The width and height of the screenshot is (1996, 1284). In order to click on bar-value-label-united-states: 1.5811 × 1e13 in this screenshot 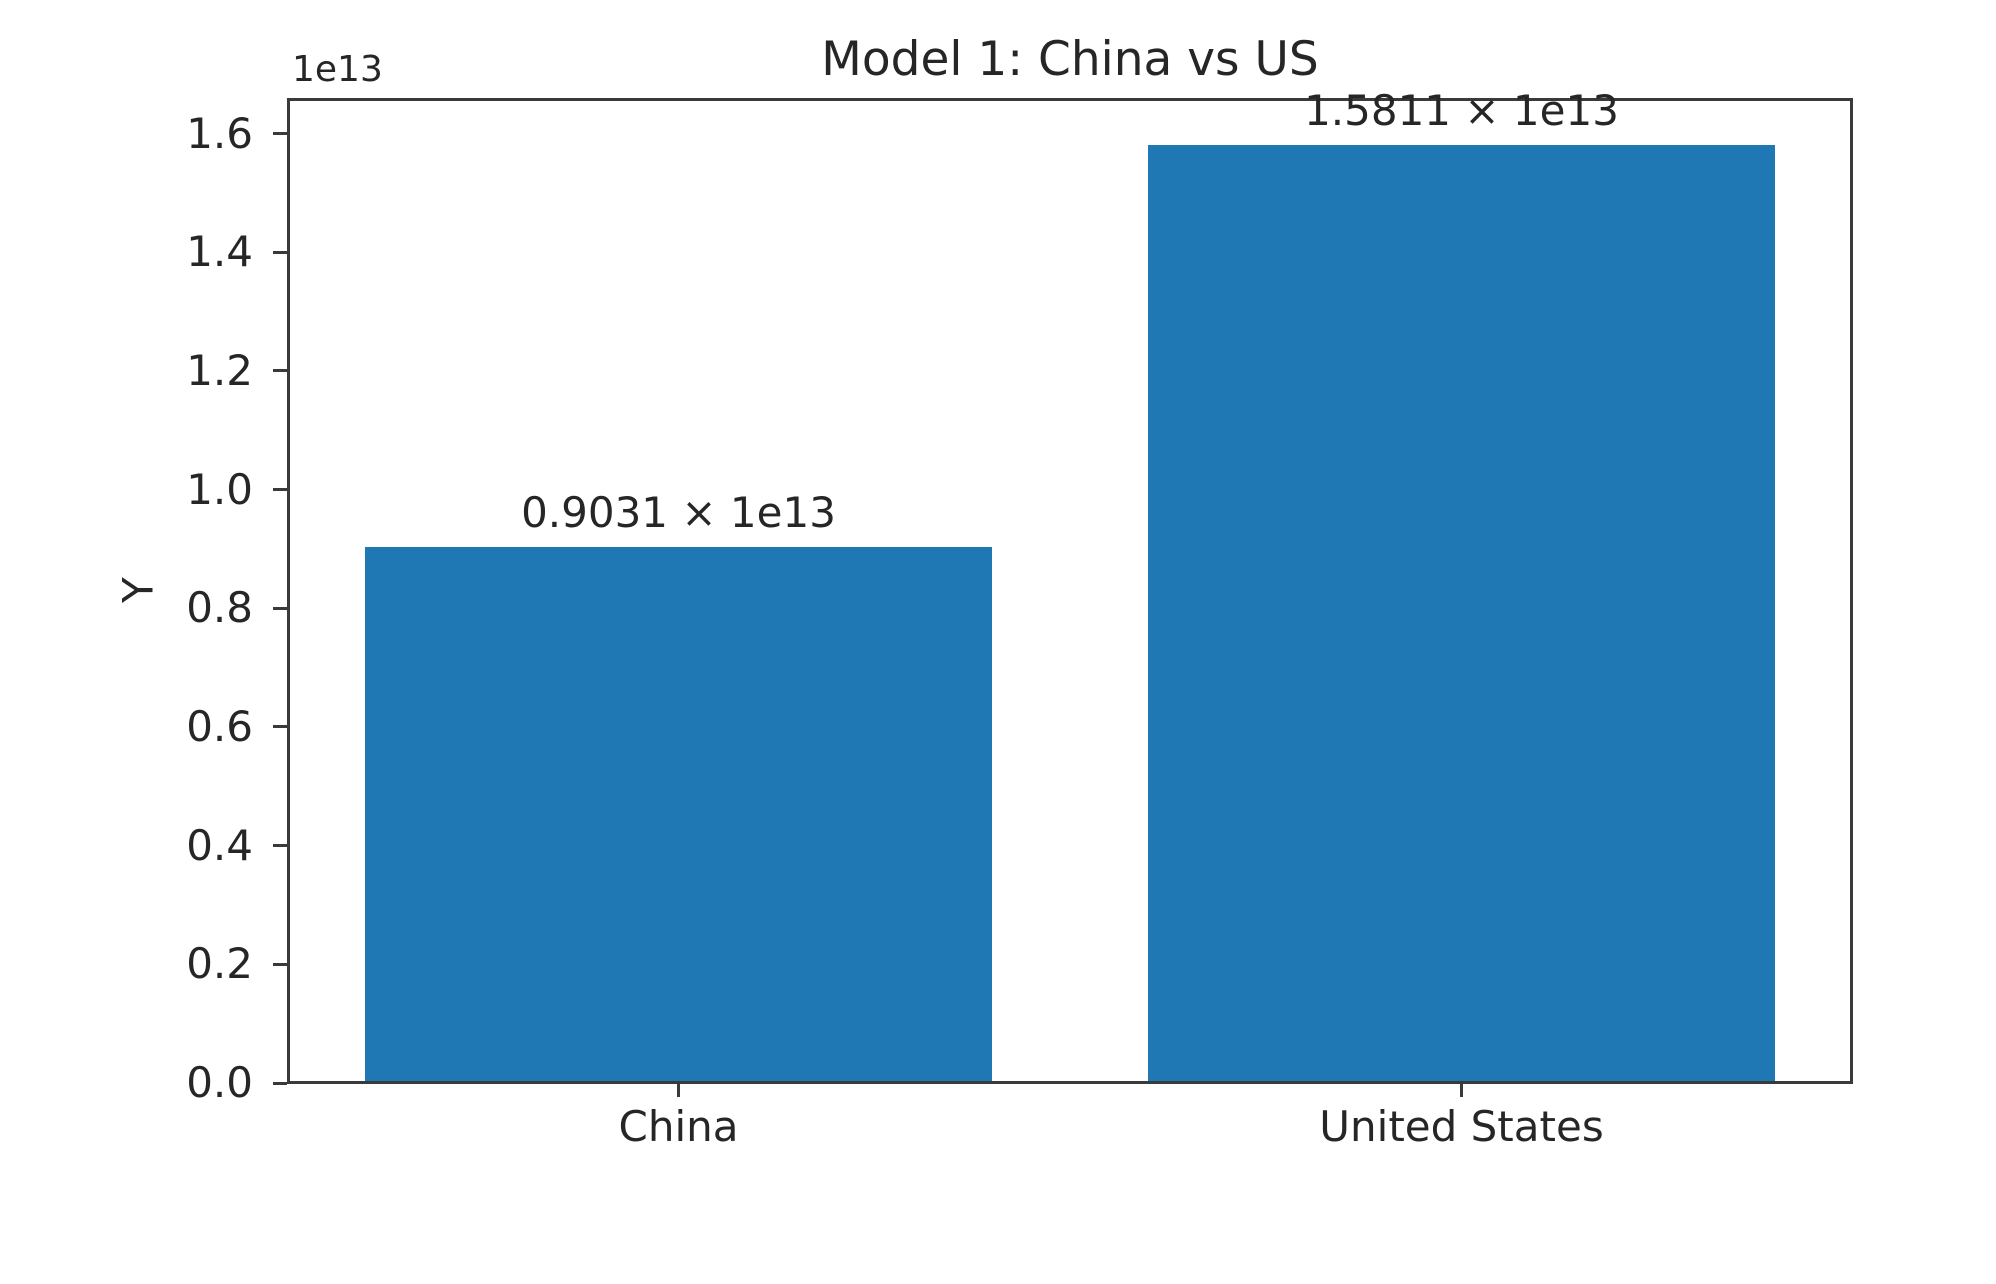, I will do `click(1461, 110)`.